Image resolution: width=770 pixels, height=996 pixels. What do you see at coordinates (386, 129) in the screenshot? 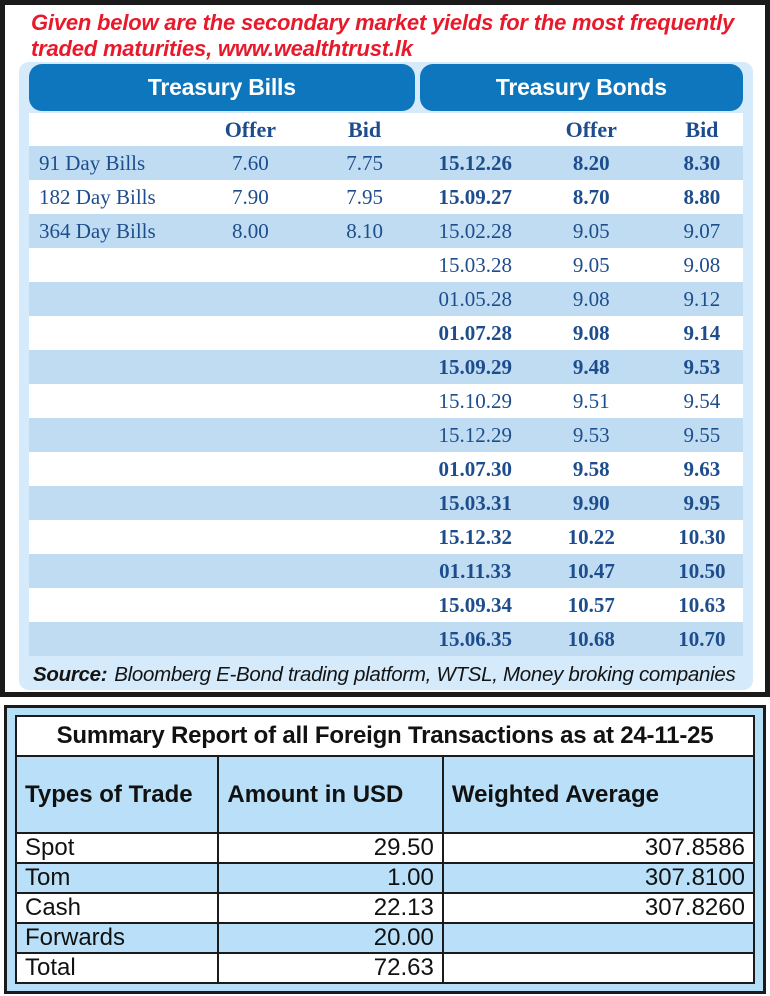
I see `yields-column-header-row: Offer Bid Offer Bid` at bounding box center [386, 129].